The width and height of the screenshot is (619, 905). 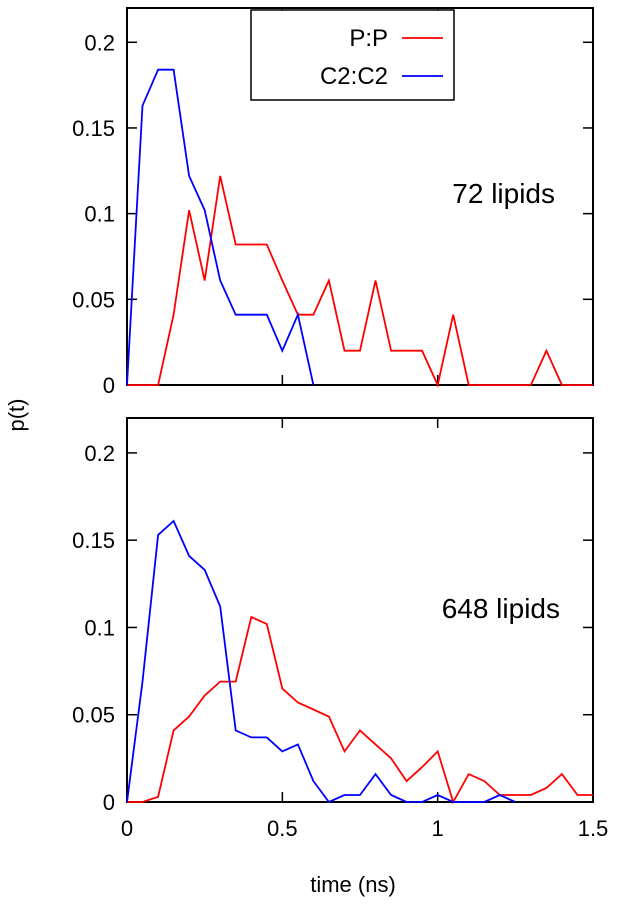 What do you see at coordinates (438, 828) in the screenshot?
I see `x-tick-label: 1` at bounding box center [438, 828].